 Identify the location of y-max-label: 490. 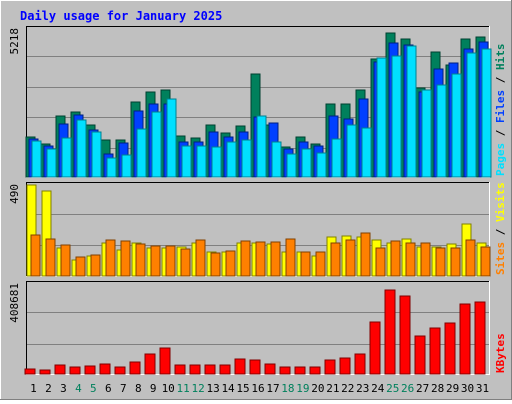
(14, 194).